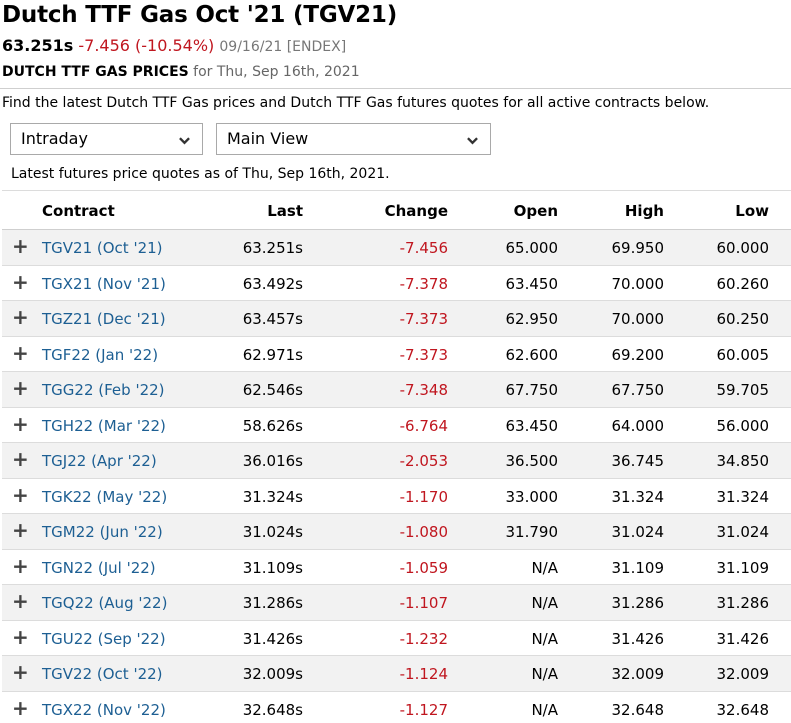  Describe the element at coordinates (276, 72) in the screenshot. I see `prices-date: for Thu, Sep 16th, 2021` at that location.